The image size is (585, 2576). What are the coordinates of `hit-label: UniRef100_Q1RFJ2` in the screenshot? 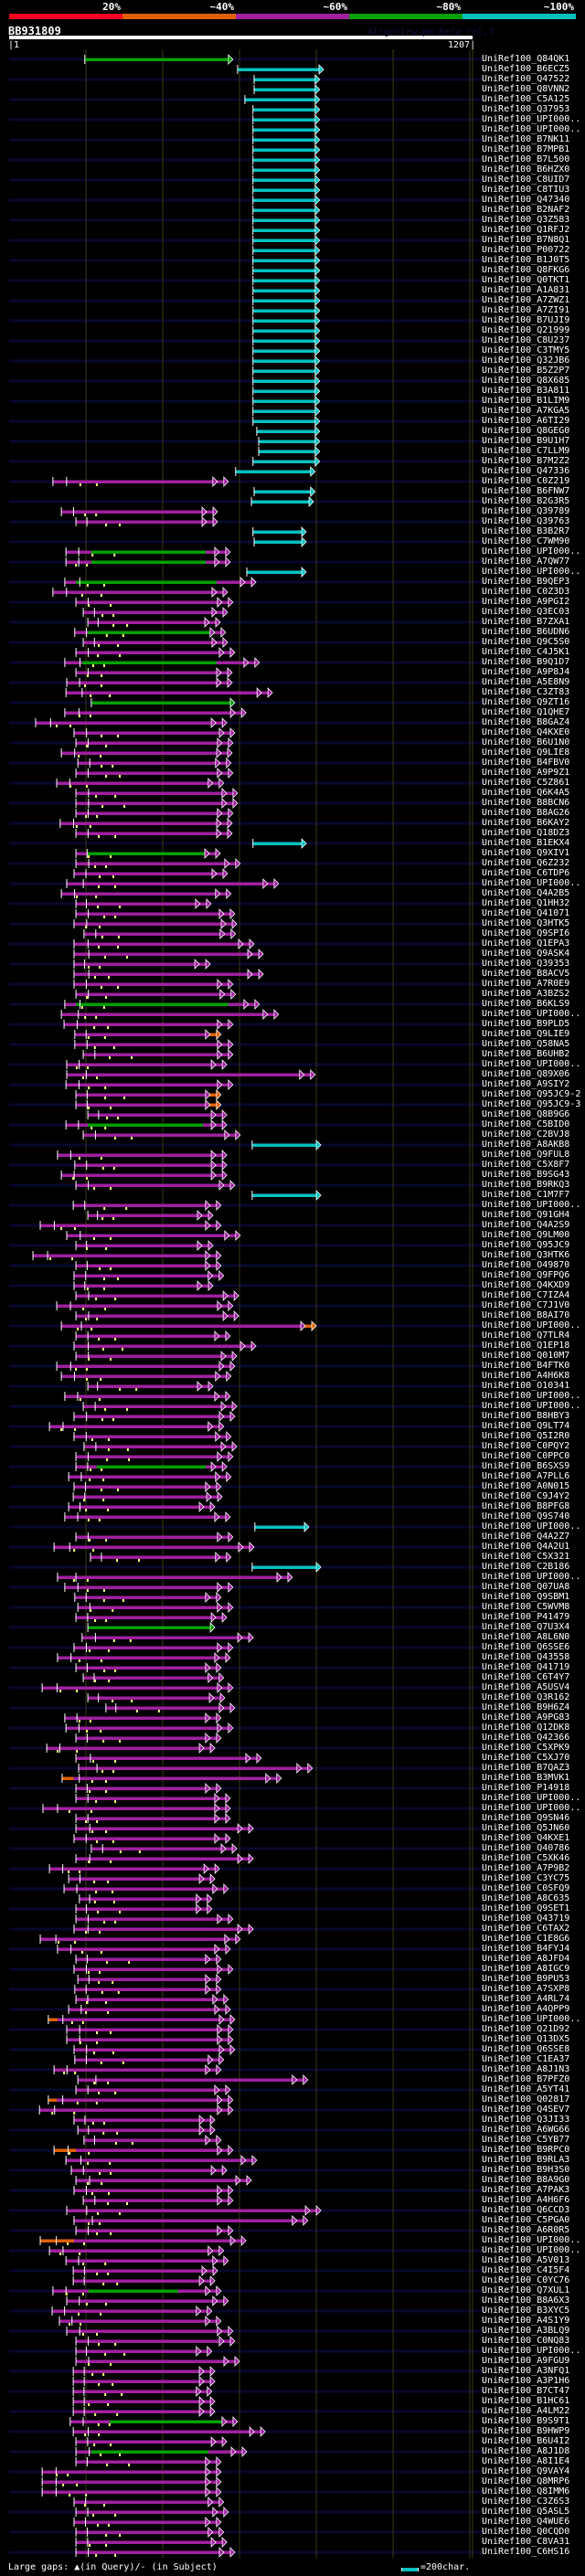 It's located at (526, 230).